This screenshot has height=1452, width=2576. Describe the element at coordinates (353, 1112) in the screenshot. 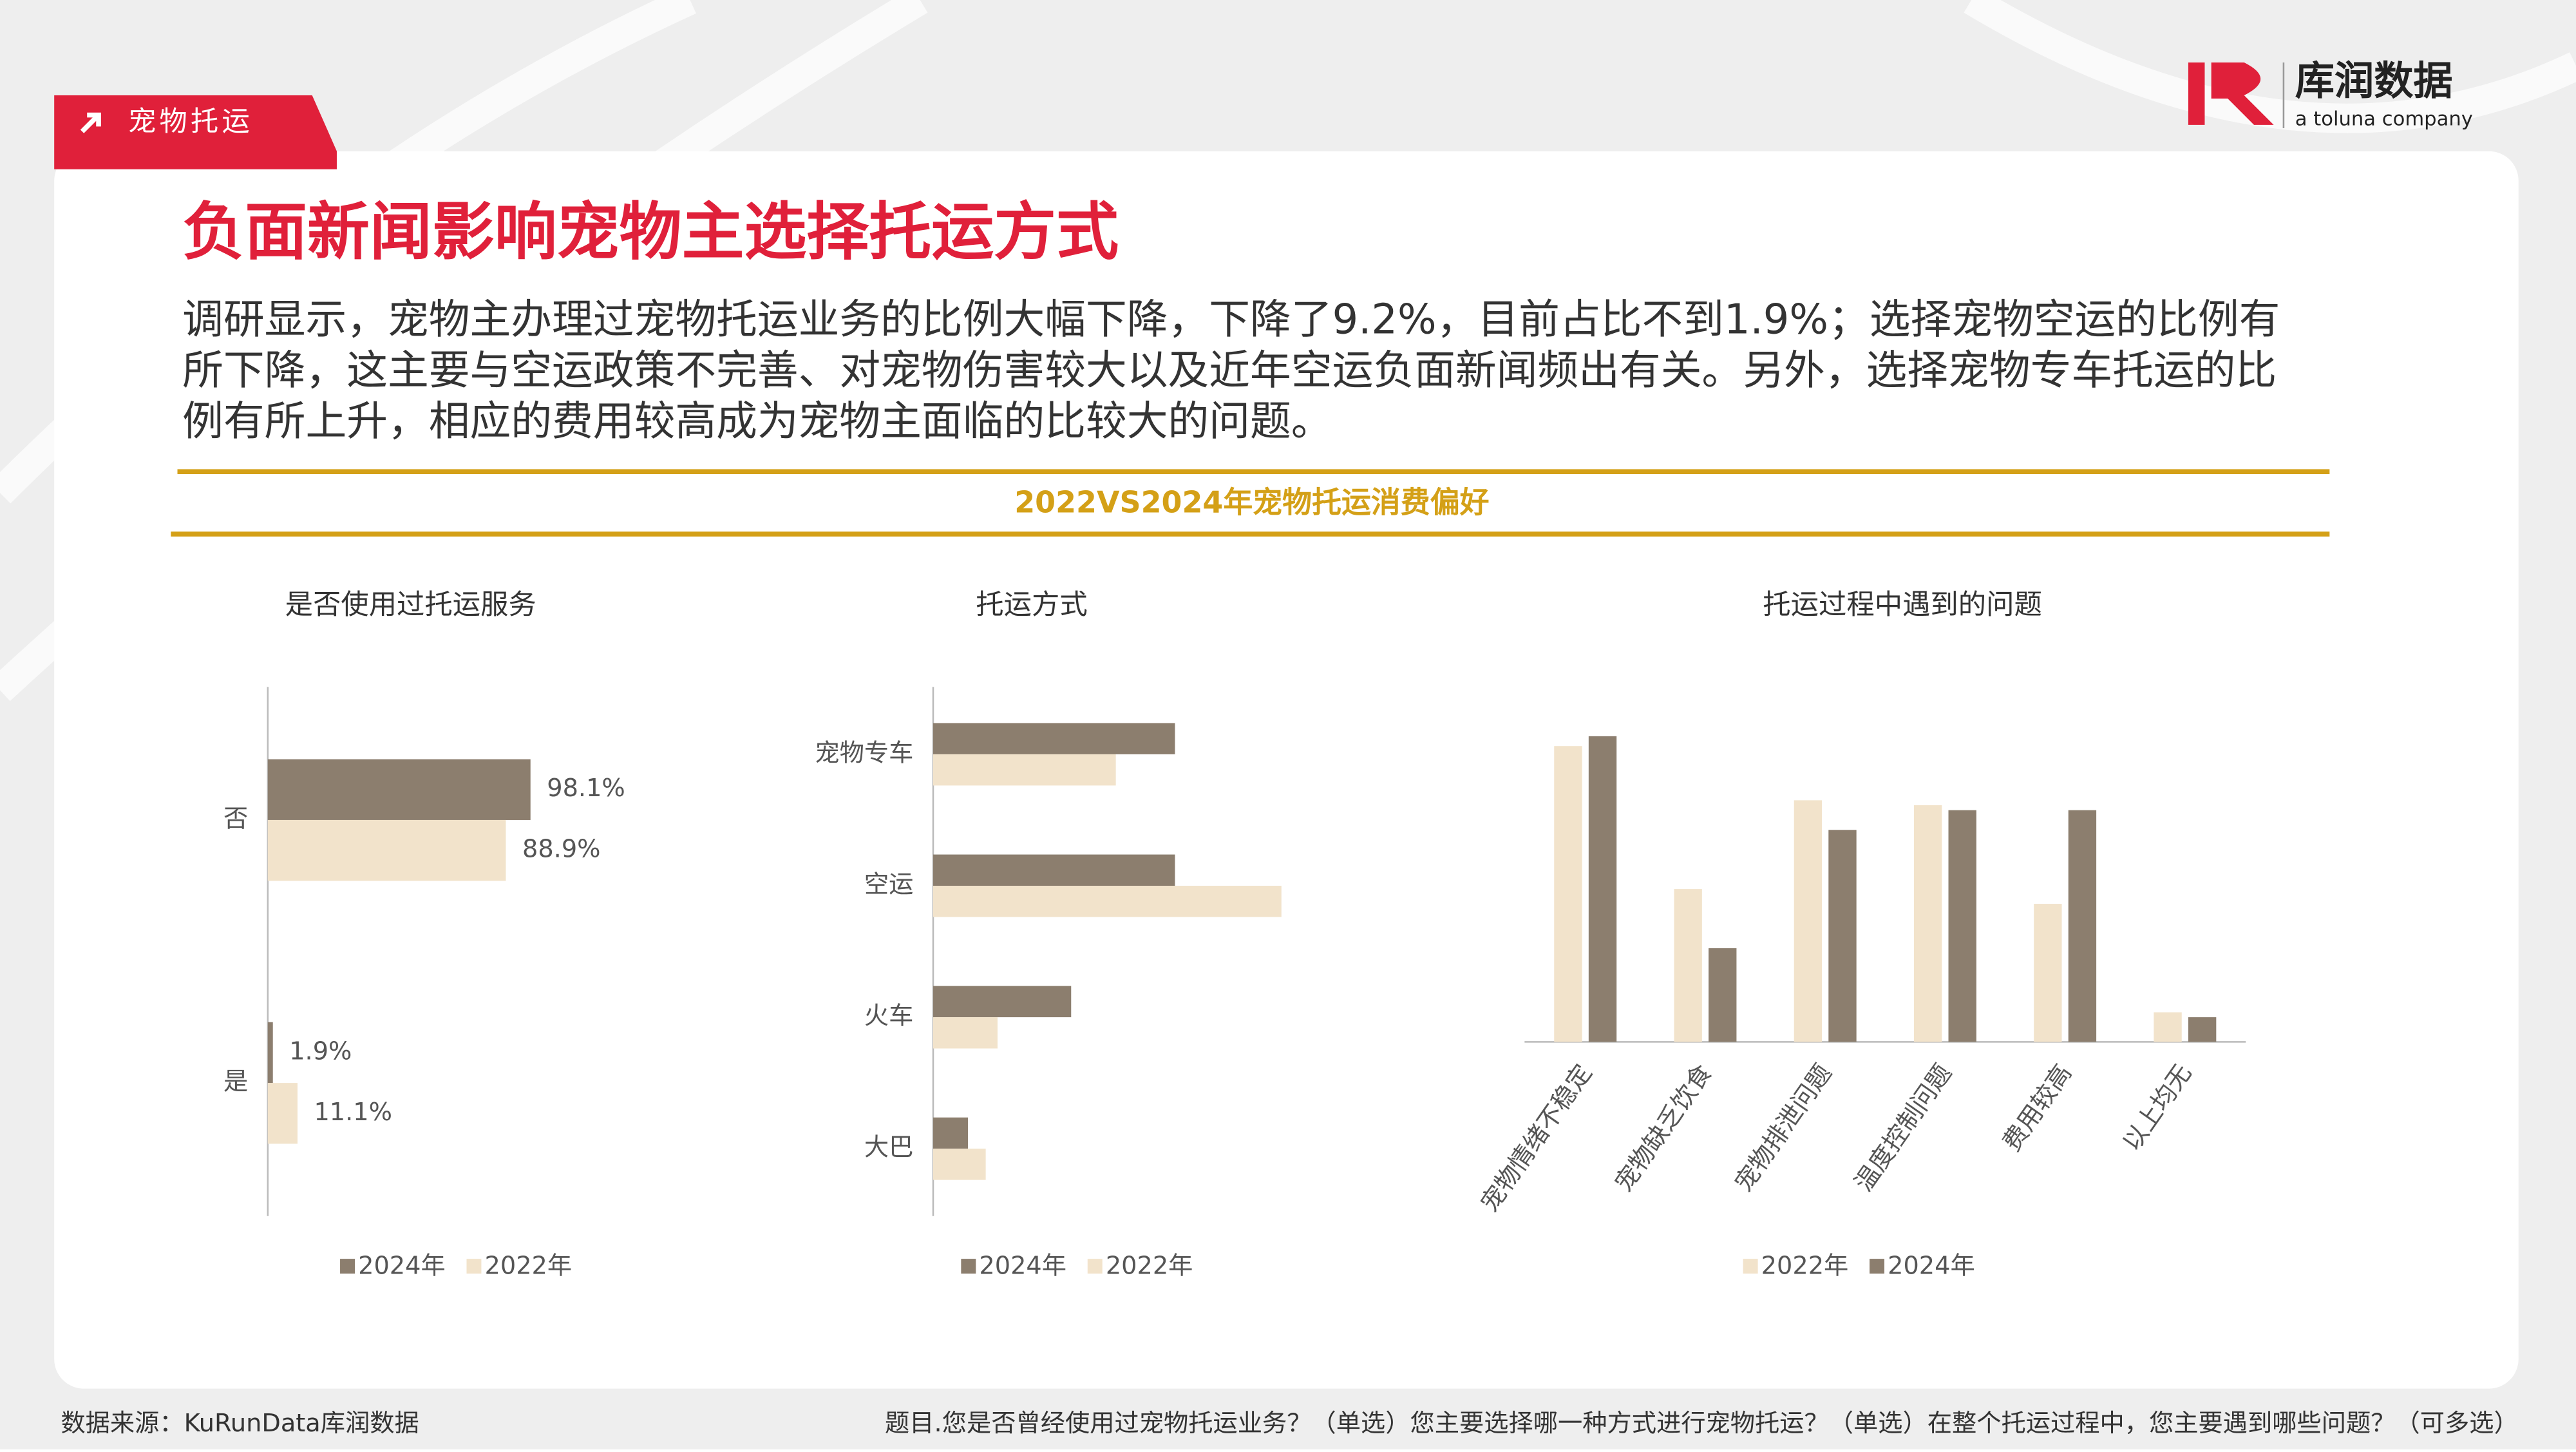

I see `data-label: 11.1%` at that location.